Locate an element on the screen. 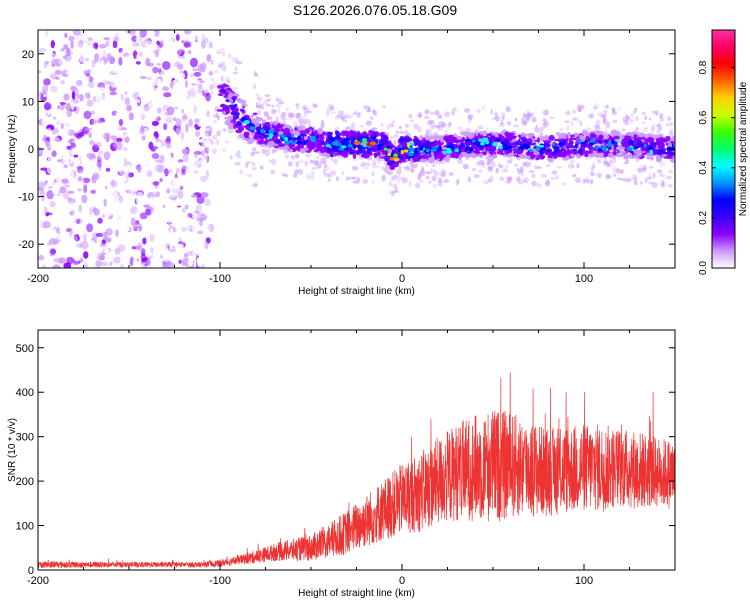  colorbar-label: Normalized spectral amplitude is located at coordinates (743, 148).